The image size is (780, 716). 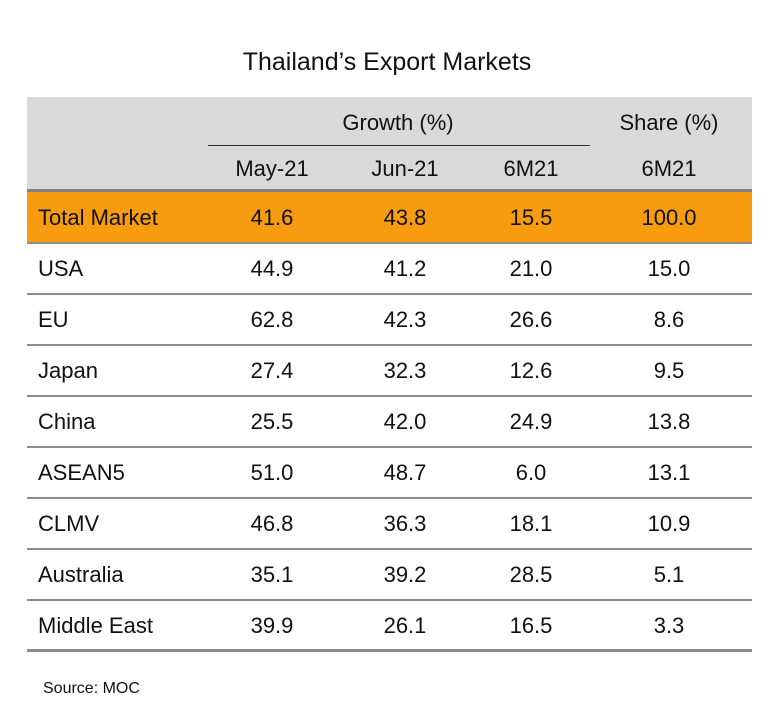 What do you see at coordinates (272, 370) in the screenshot?
I see `cell: 27.4` at bounding box center [272, 370].